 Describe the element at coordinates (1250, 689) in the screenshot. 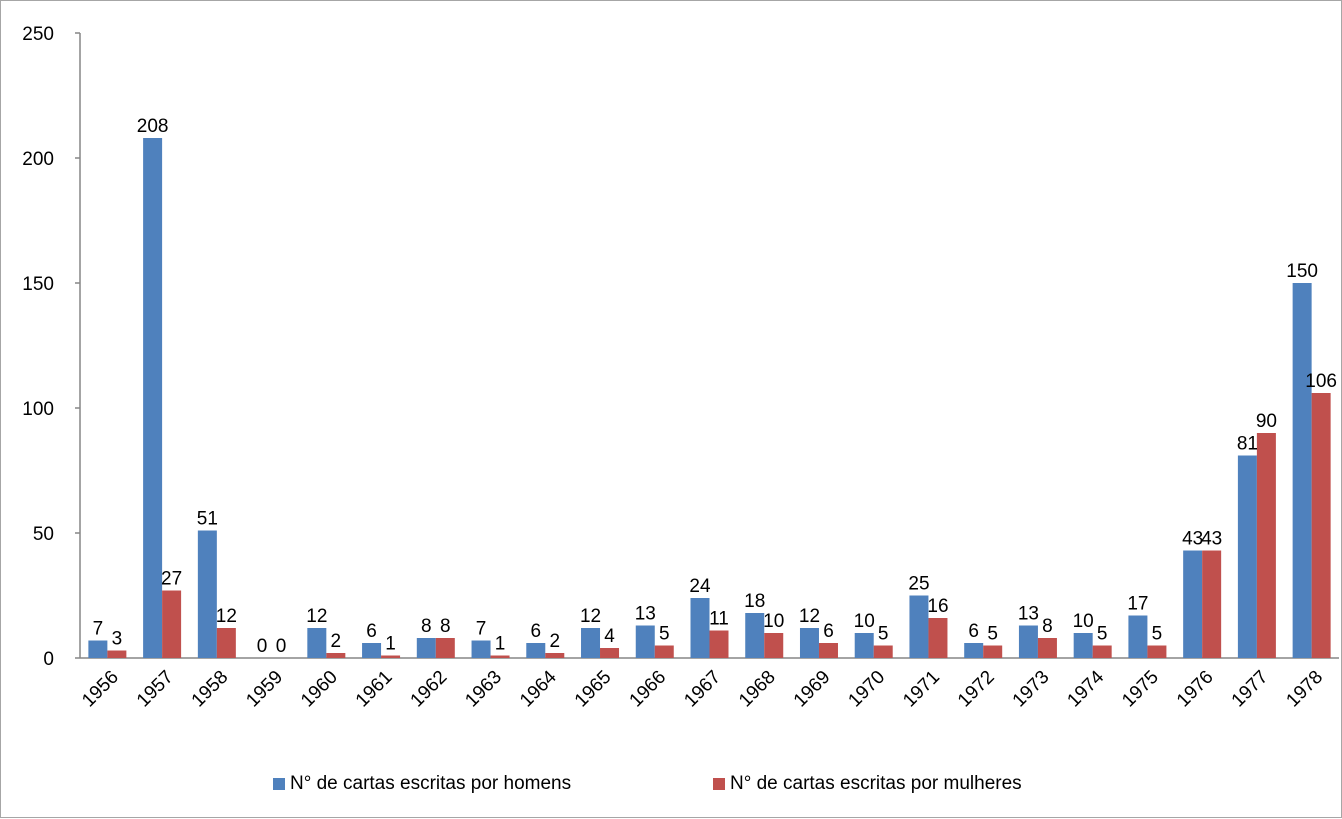

I see `x-tick-label: 1977` at that location.